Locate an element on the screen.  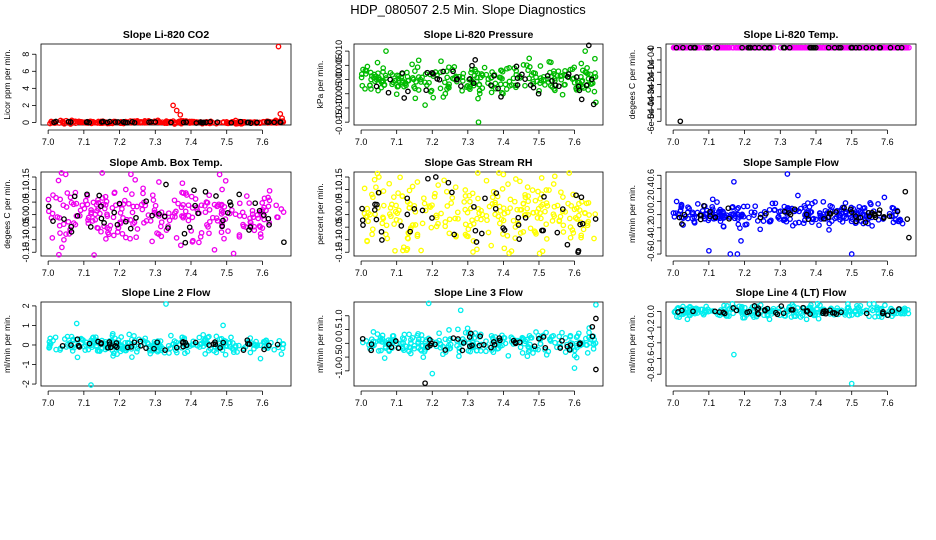
x-tick-label: 7.6 is located at coordinates (262, 142).